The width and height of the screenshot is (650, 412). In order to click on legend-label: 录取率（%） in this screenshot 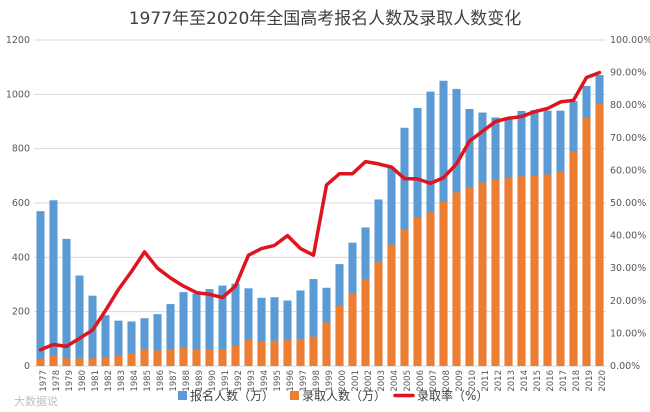, I will do `click(452, 395)`.